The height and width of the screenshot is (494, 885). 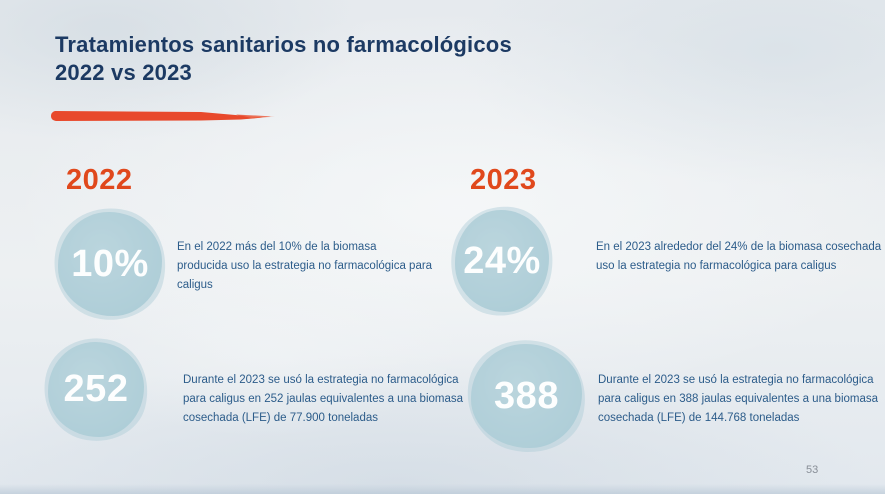 I want to click on stat-value-2022-biomass: 10%, so click(x=110, y=263).